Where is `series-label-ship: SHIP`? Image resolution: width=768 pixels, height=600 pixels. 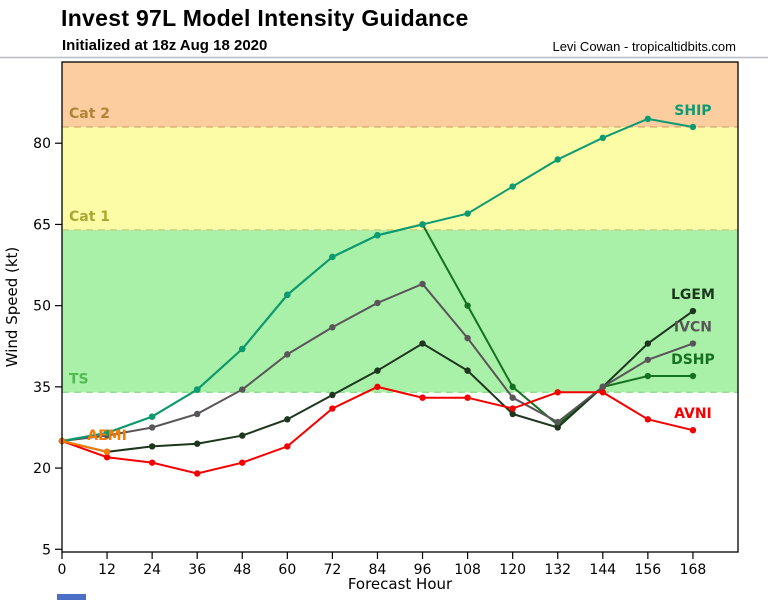 series-label-ship: SHIP is located at coordinates (692, 111).